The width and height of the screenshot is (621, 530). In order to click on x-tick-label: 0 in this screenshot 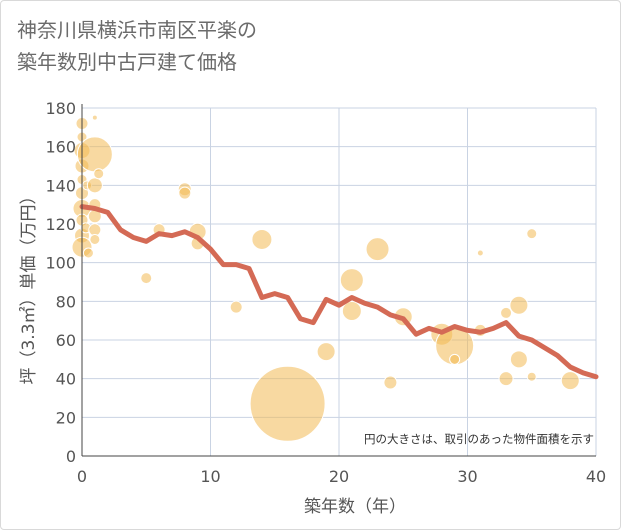, I will do `click(82, 476)`.